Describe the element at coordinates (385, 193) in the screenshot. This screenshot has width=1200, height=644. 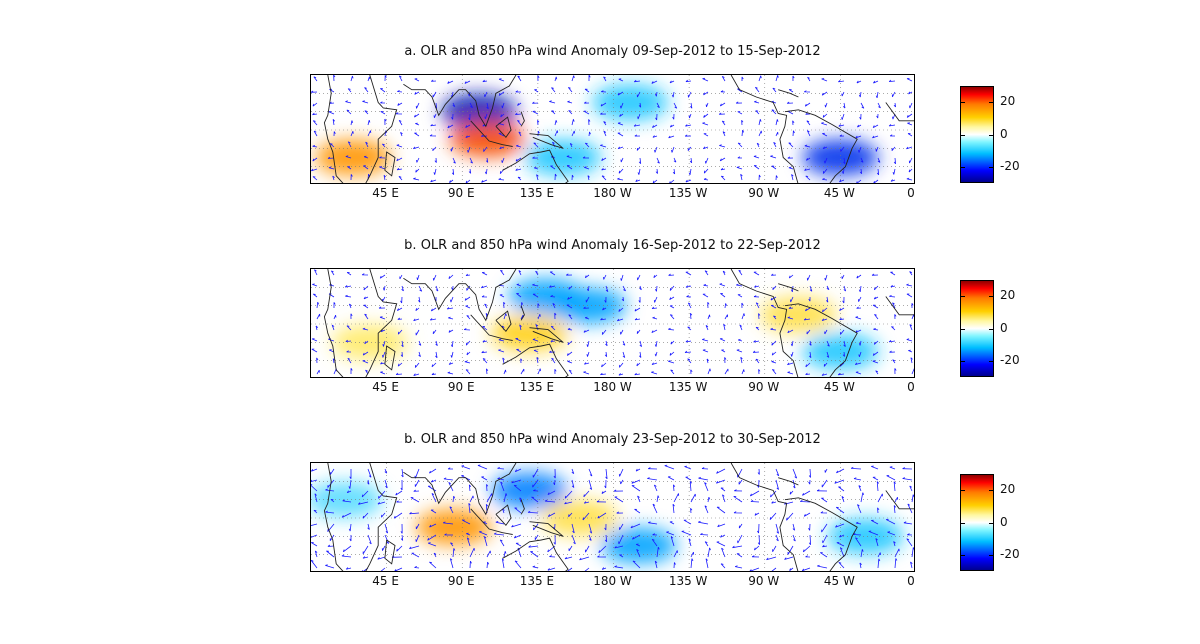
I see `x-tick-label: 45 E` at that location.